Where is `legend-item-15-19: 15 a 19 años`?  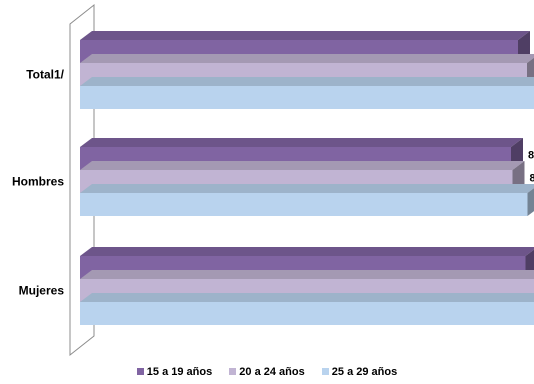
legend-item-15-19: 15 a 19 años is located at coordinates (174, 372).